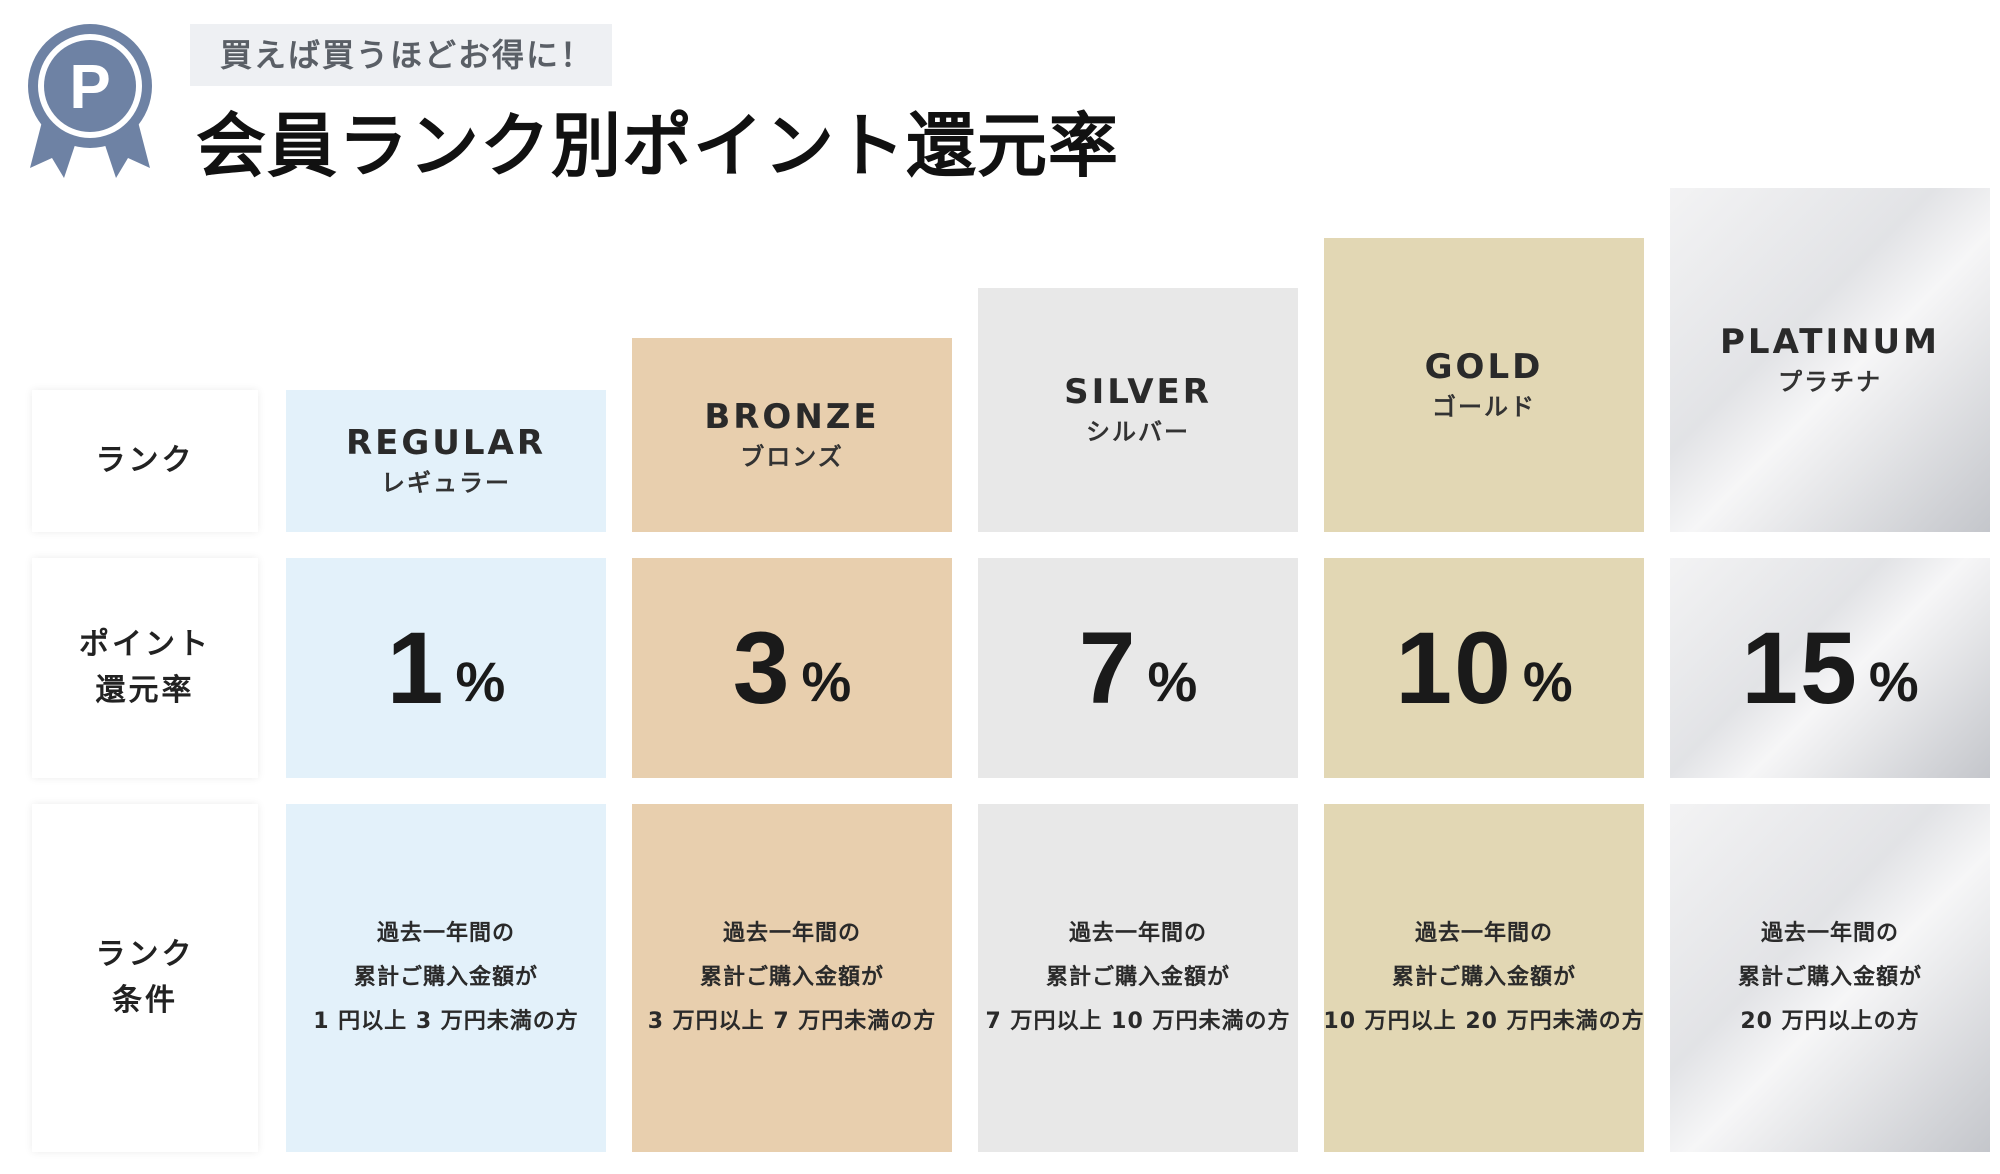 Image resolution: width=2000 pixels, height=1174 pixels. I want to click on row-label-rate-line2: 還元率, so click(145, 690).